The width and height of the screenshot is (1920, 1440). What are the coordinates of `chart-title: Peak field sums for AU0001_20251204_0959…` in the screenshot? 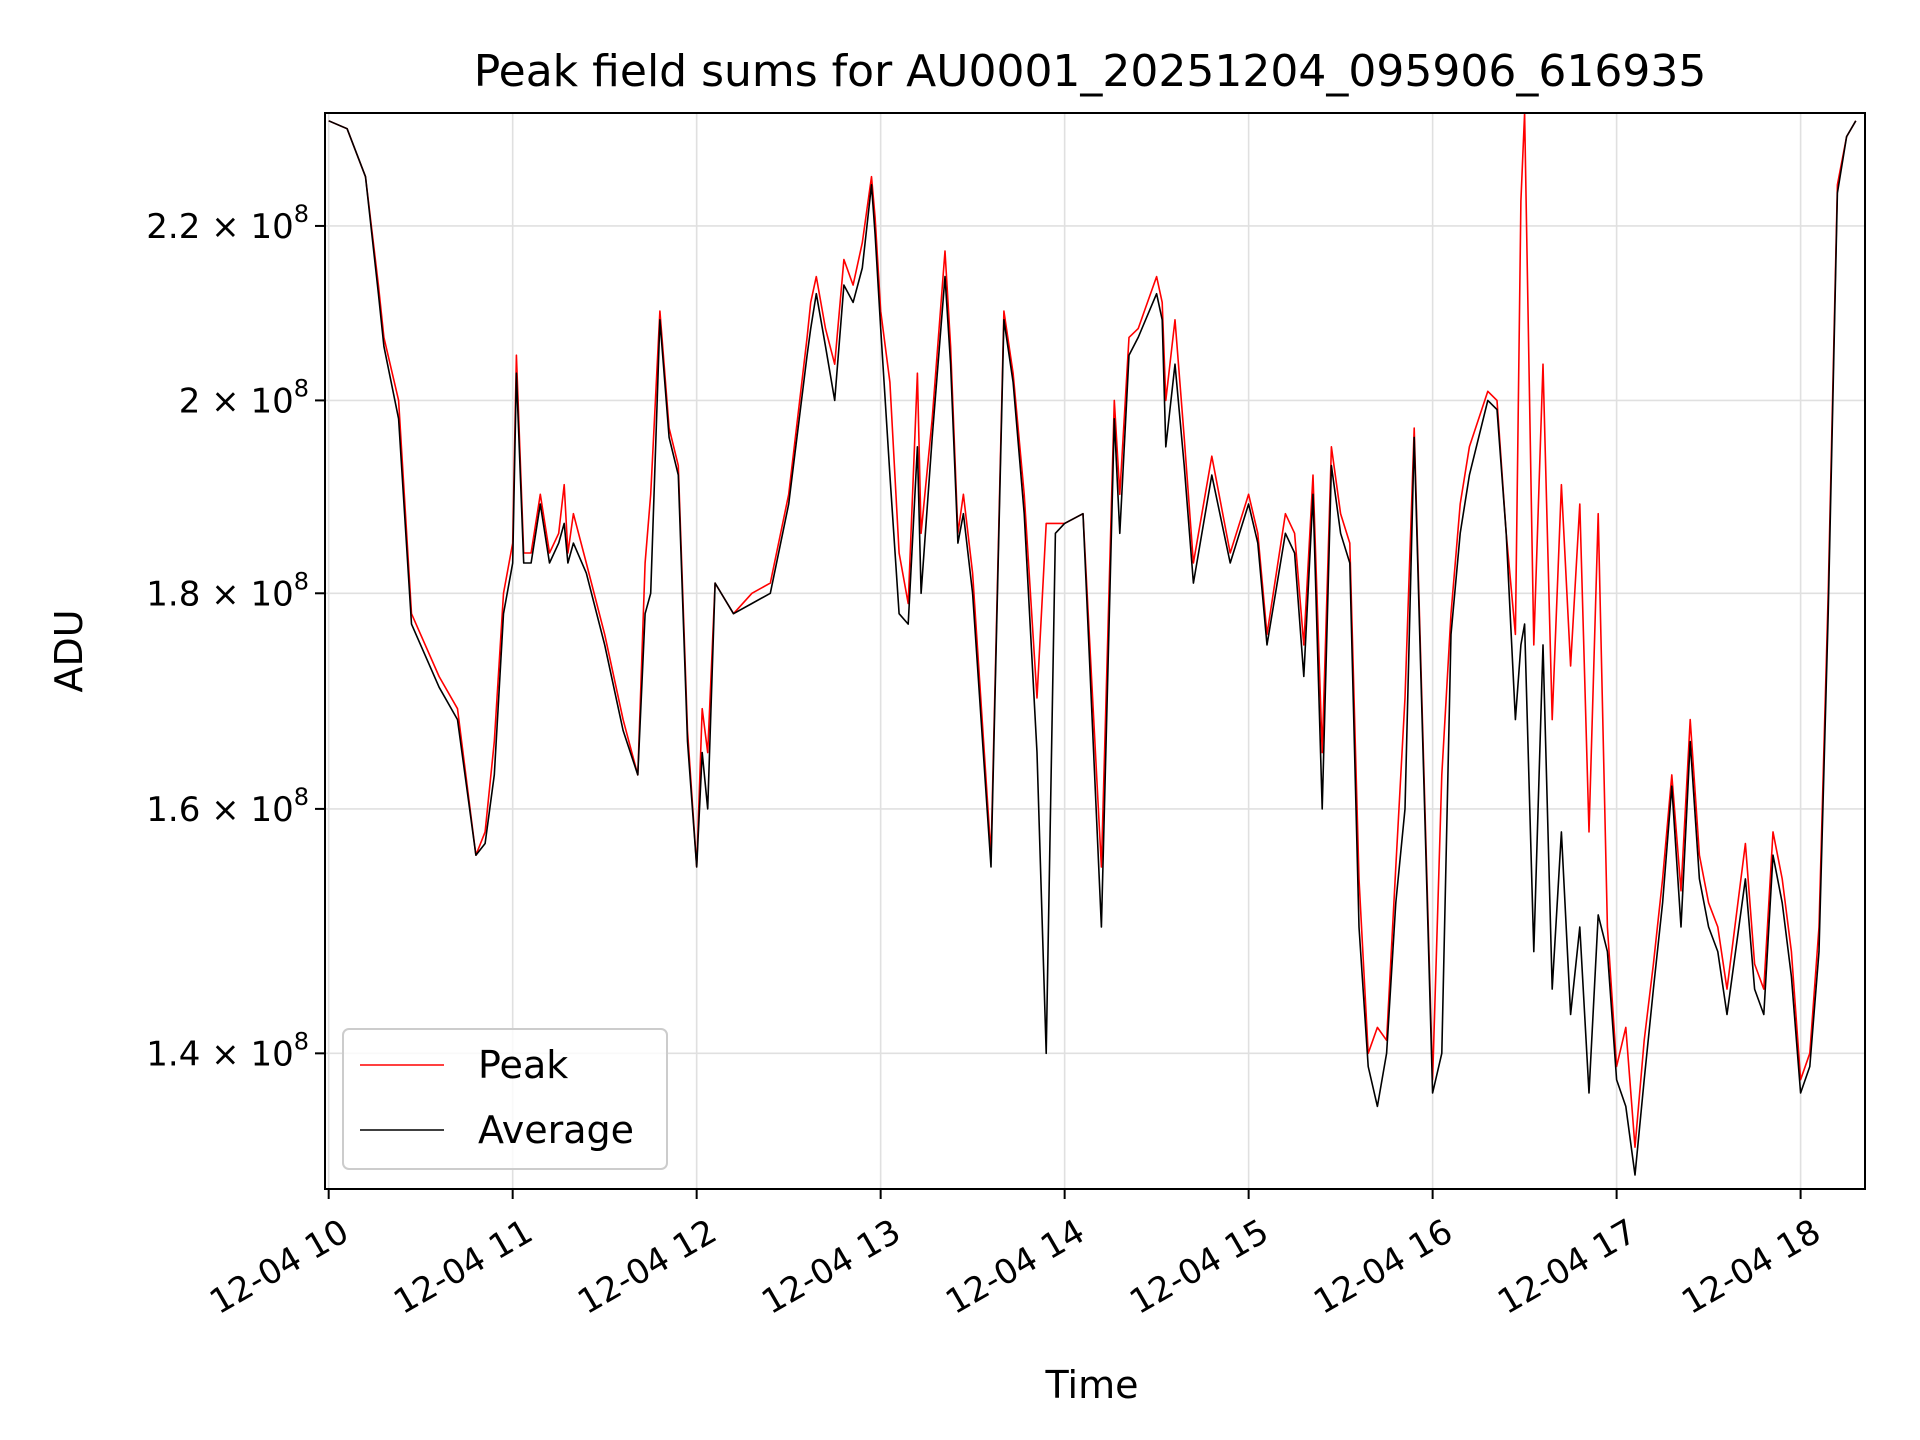 It's located at (1090, 71).